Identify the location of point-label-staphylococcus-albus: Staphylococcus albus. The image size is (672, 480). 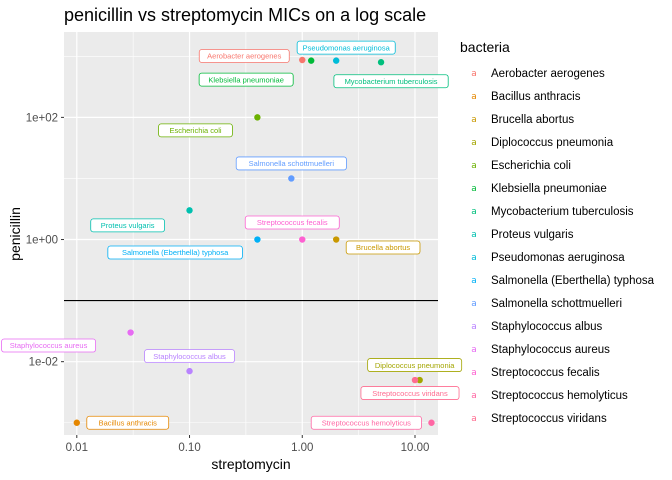
(189, 356).